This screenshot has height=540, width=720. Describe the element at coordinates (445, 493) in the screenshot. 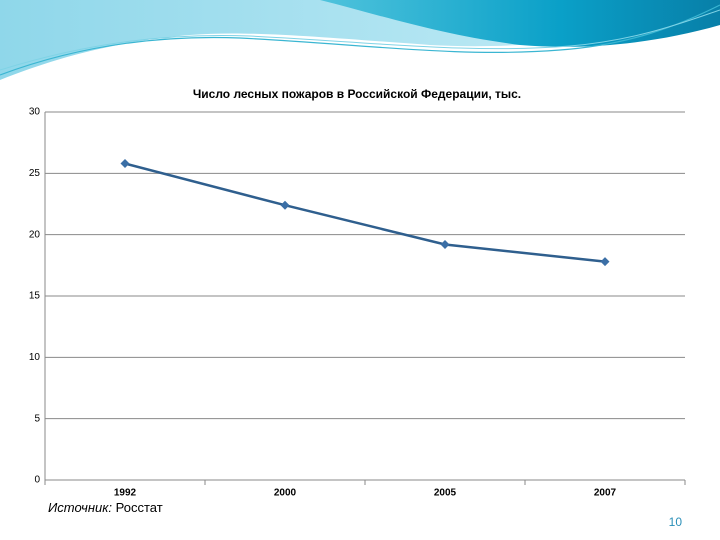

I see `x-tick-label: 2005` at that location.